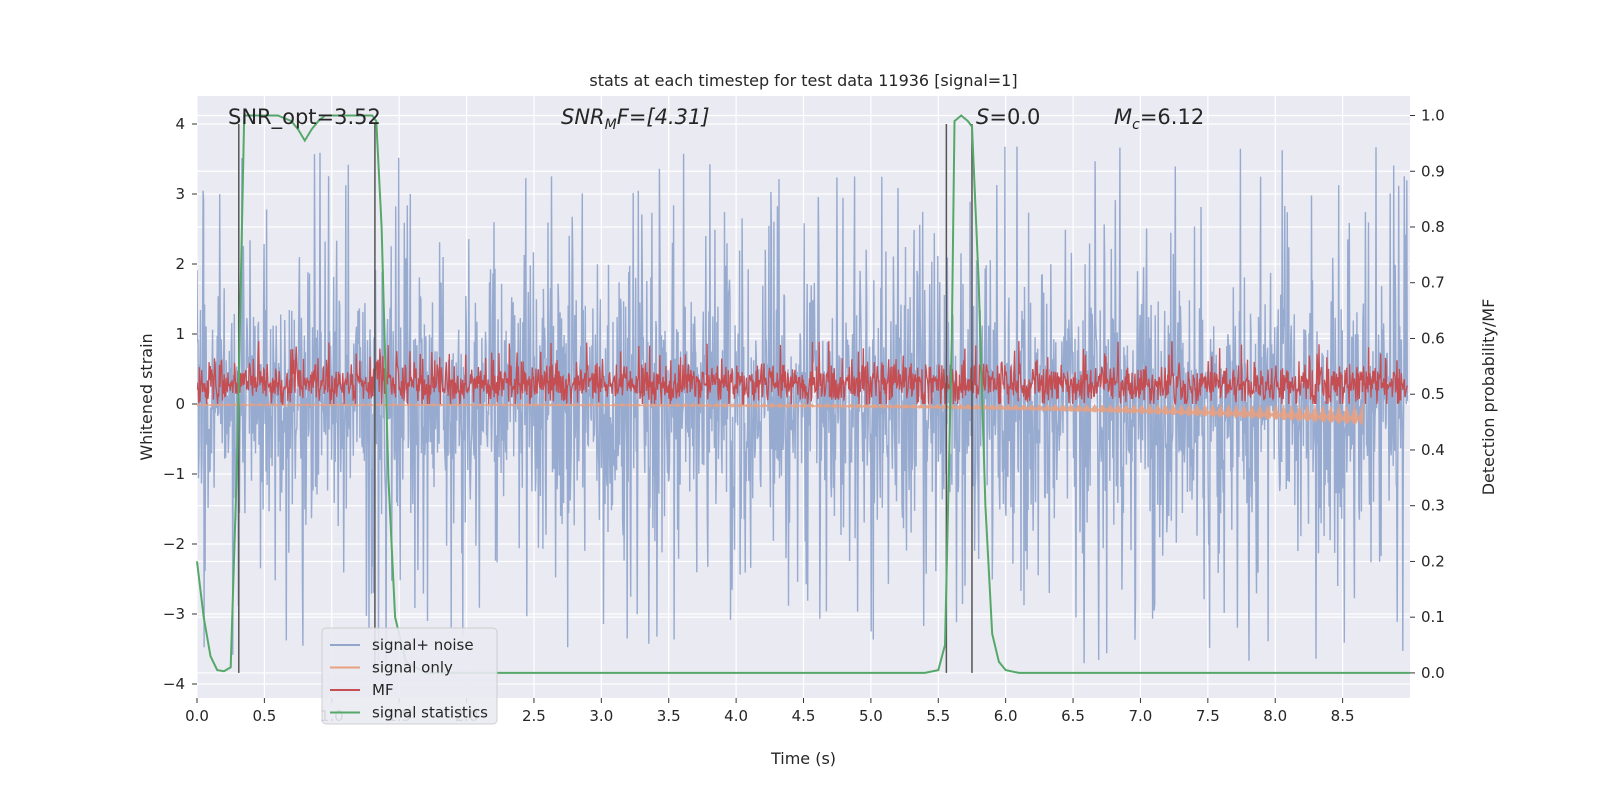 Image resolution: width=1600 pixels, height=800 pixels. I want to click on legend-label: signal+ noise, so click(423, 645).